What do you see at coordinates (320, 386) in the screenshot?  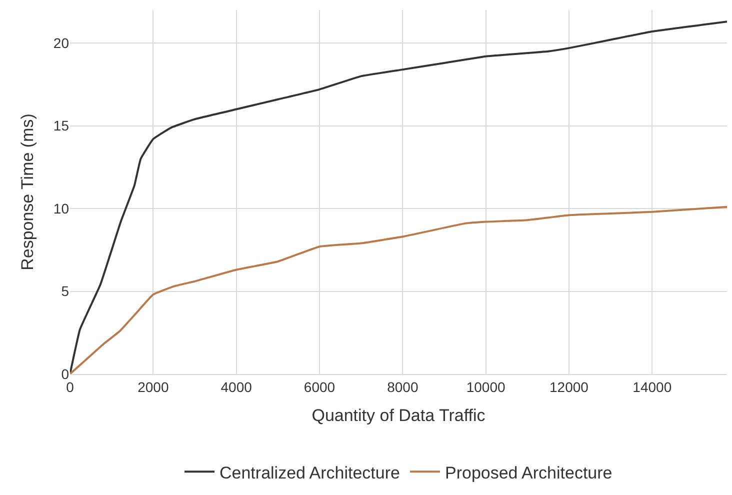 I see `x-tick-label: 6000` at bounding box center [320, 386].